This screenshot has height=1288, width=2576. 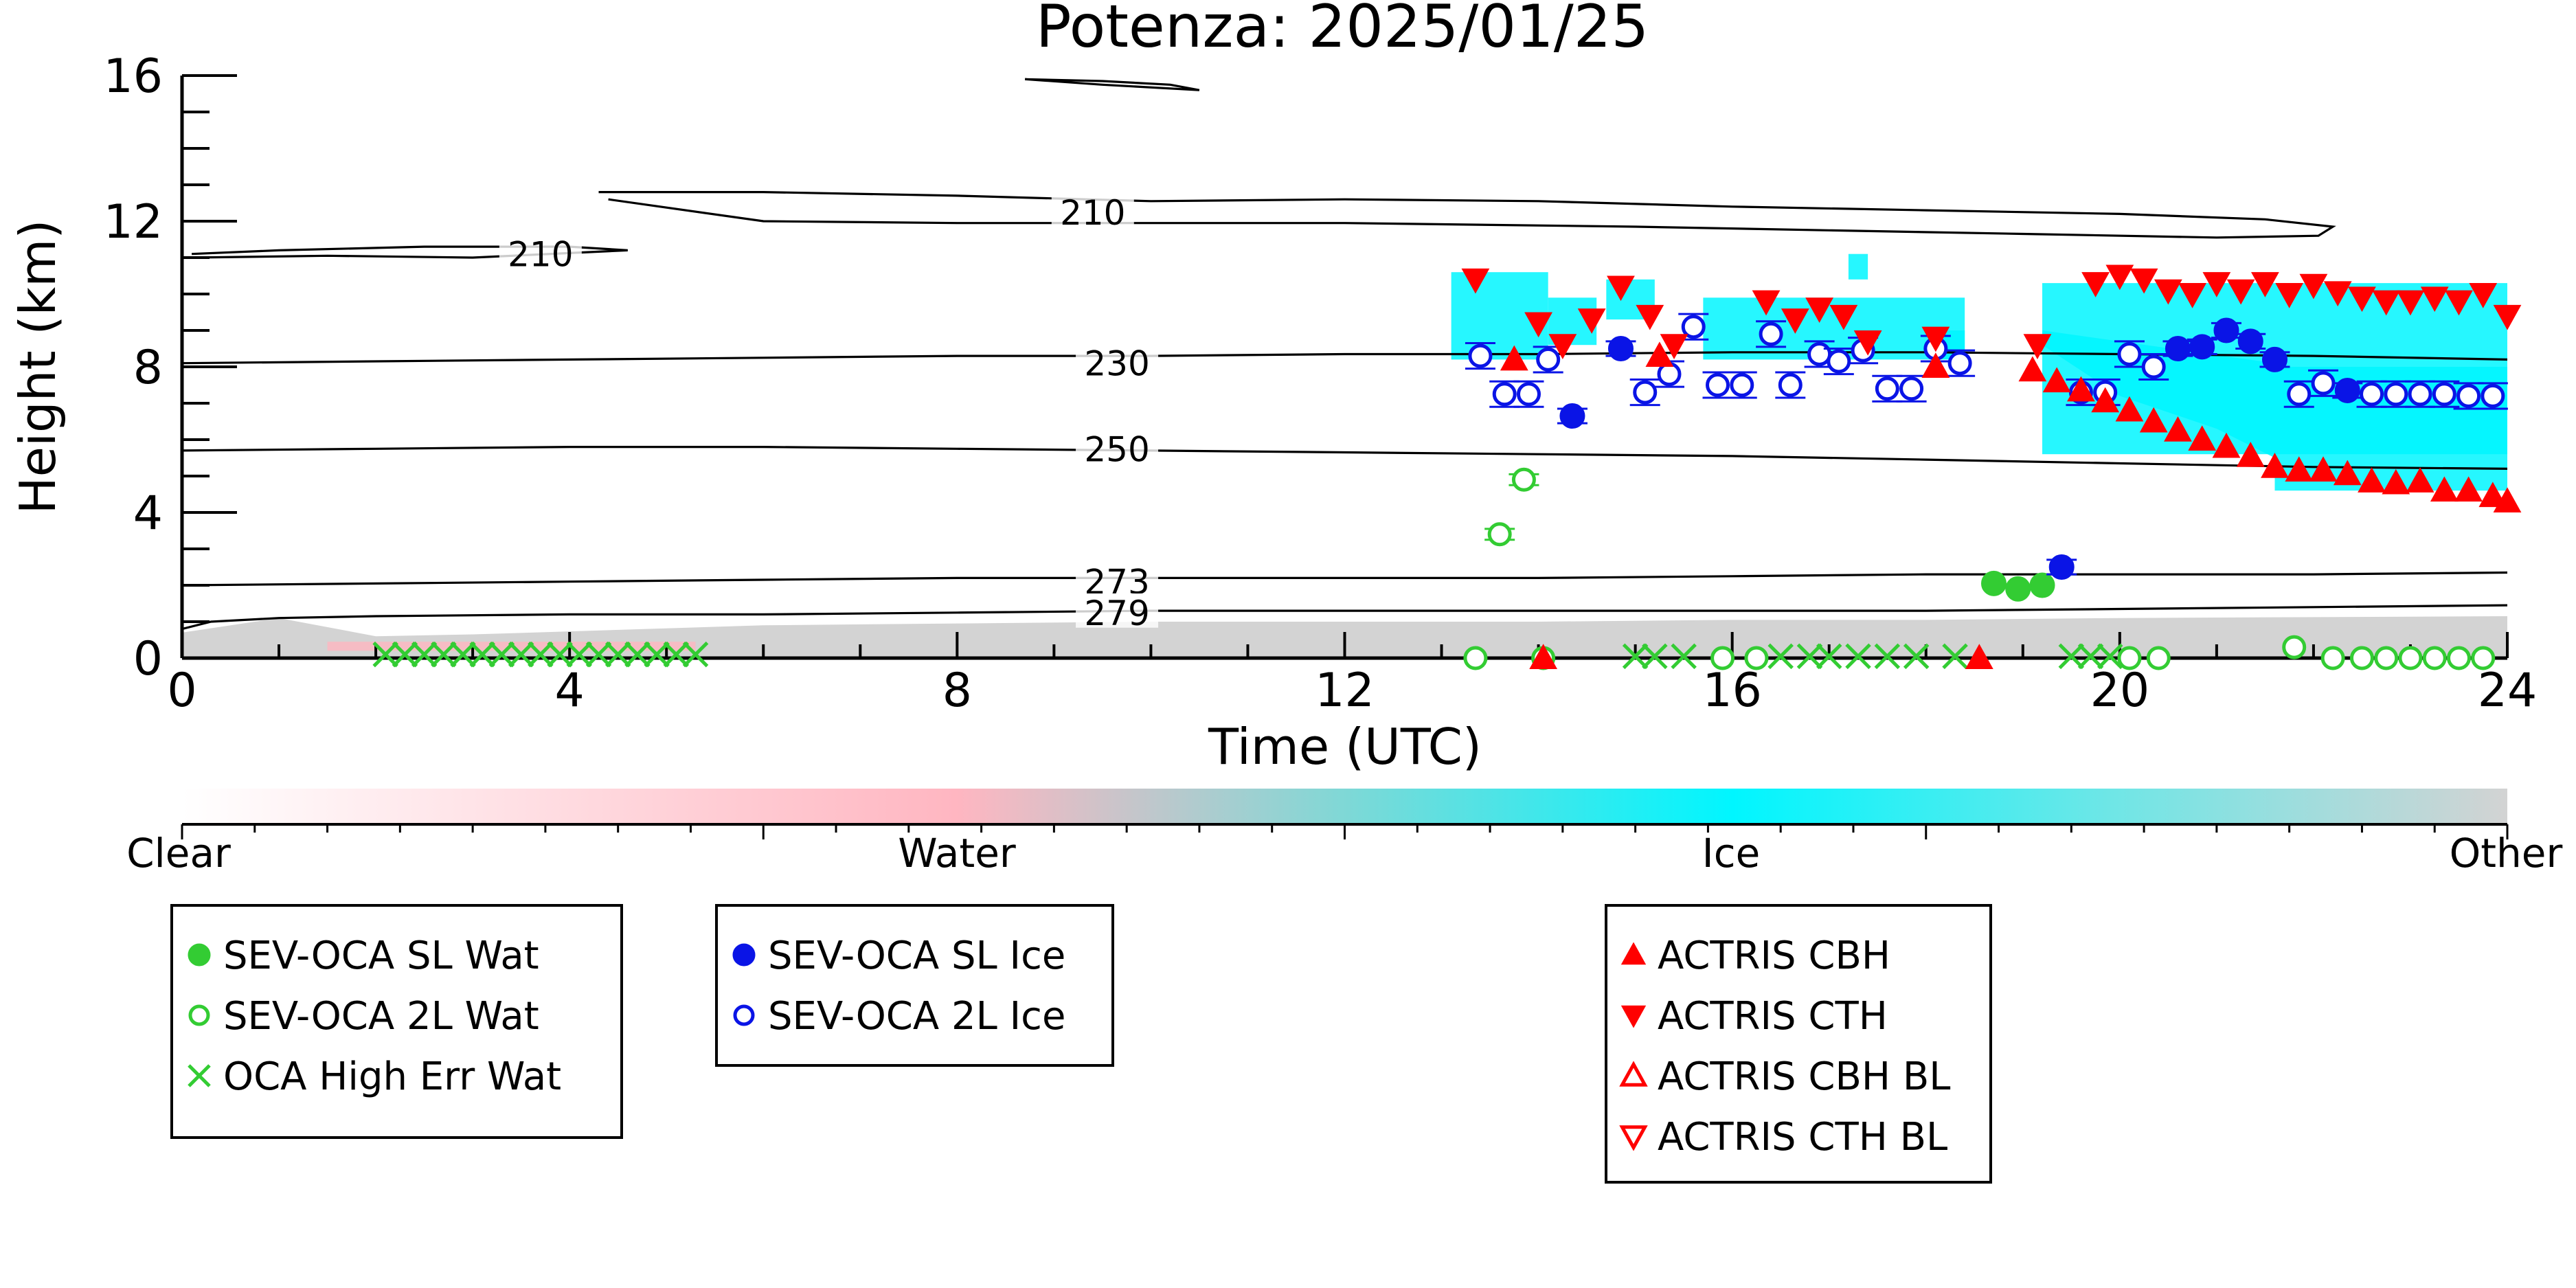 What do you see at coordinates (392, 1076) in the screenshot?
I see `legend-label: OCA High Err Wat` at bounding box center [392, 1076].